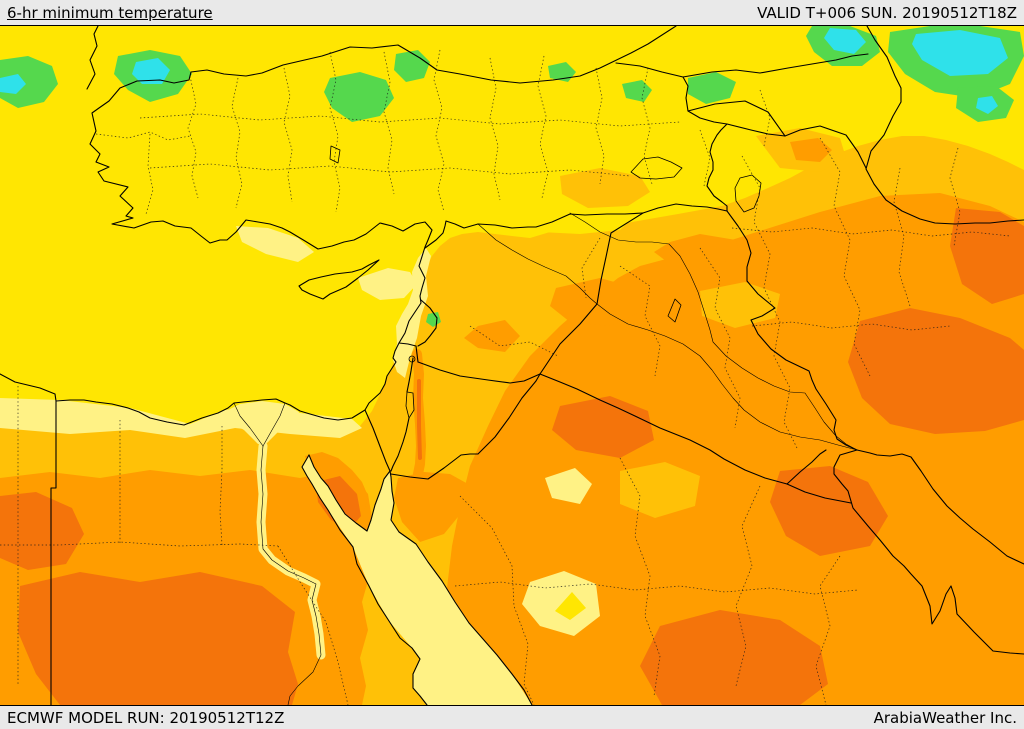  Describe the element at coordinates (110, 12) in the screenshot. I see `map-title: 6-hr minimum temperature` at that location.